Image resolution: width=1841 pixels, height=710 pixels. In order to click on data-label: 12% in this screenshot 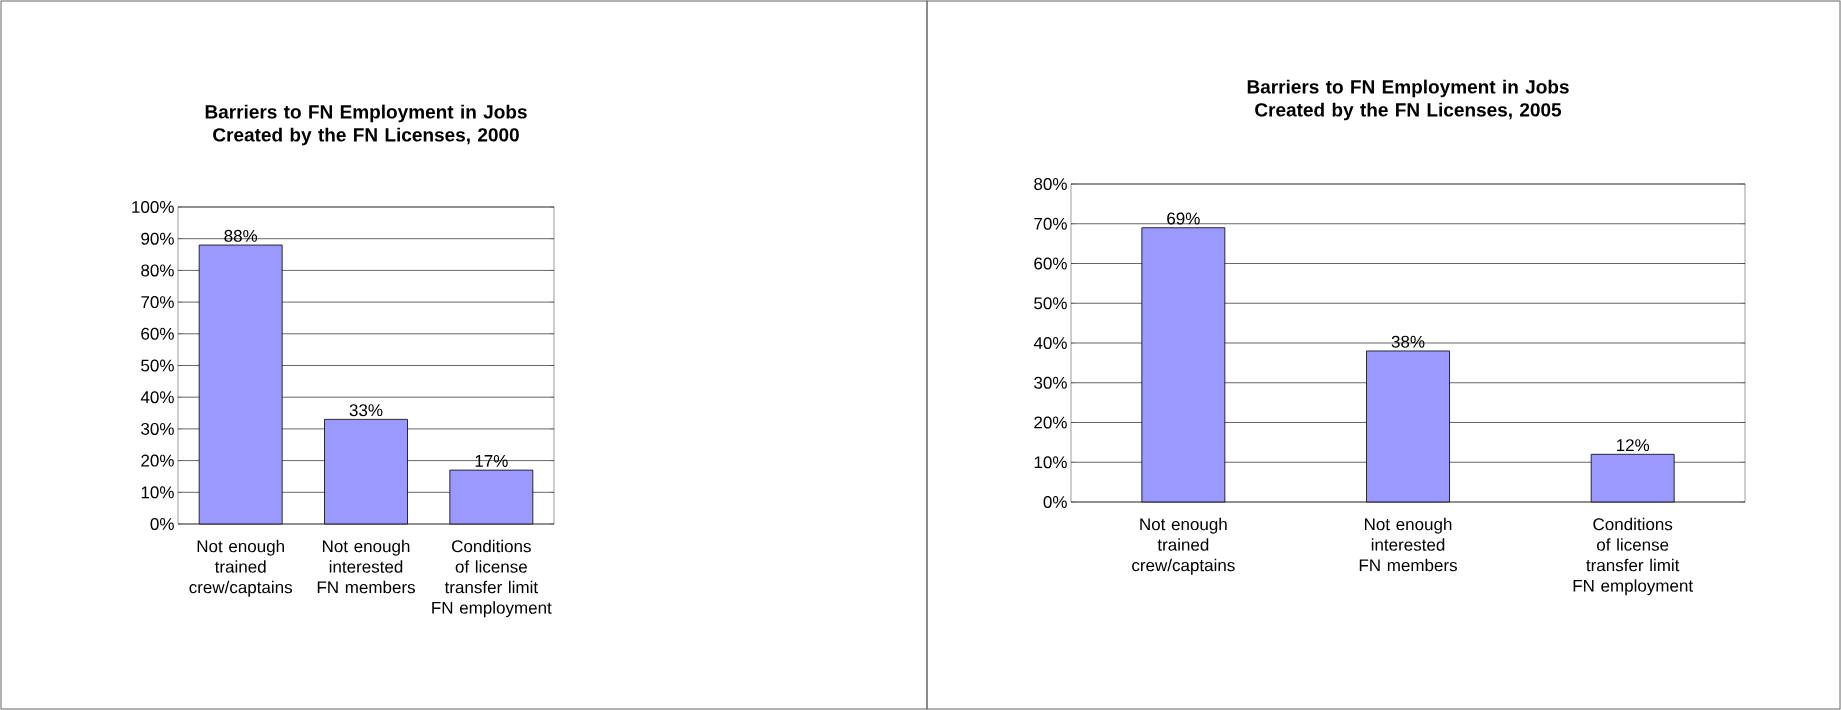, I will do `click(1633, 445)`.